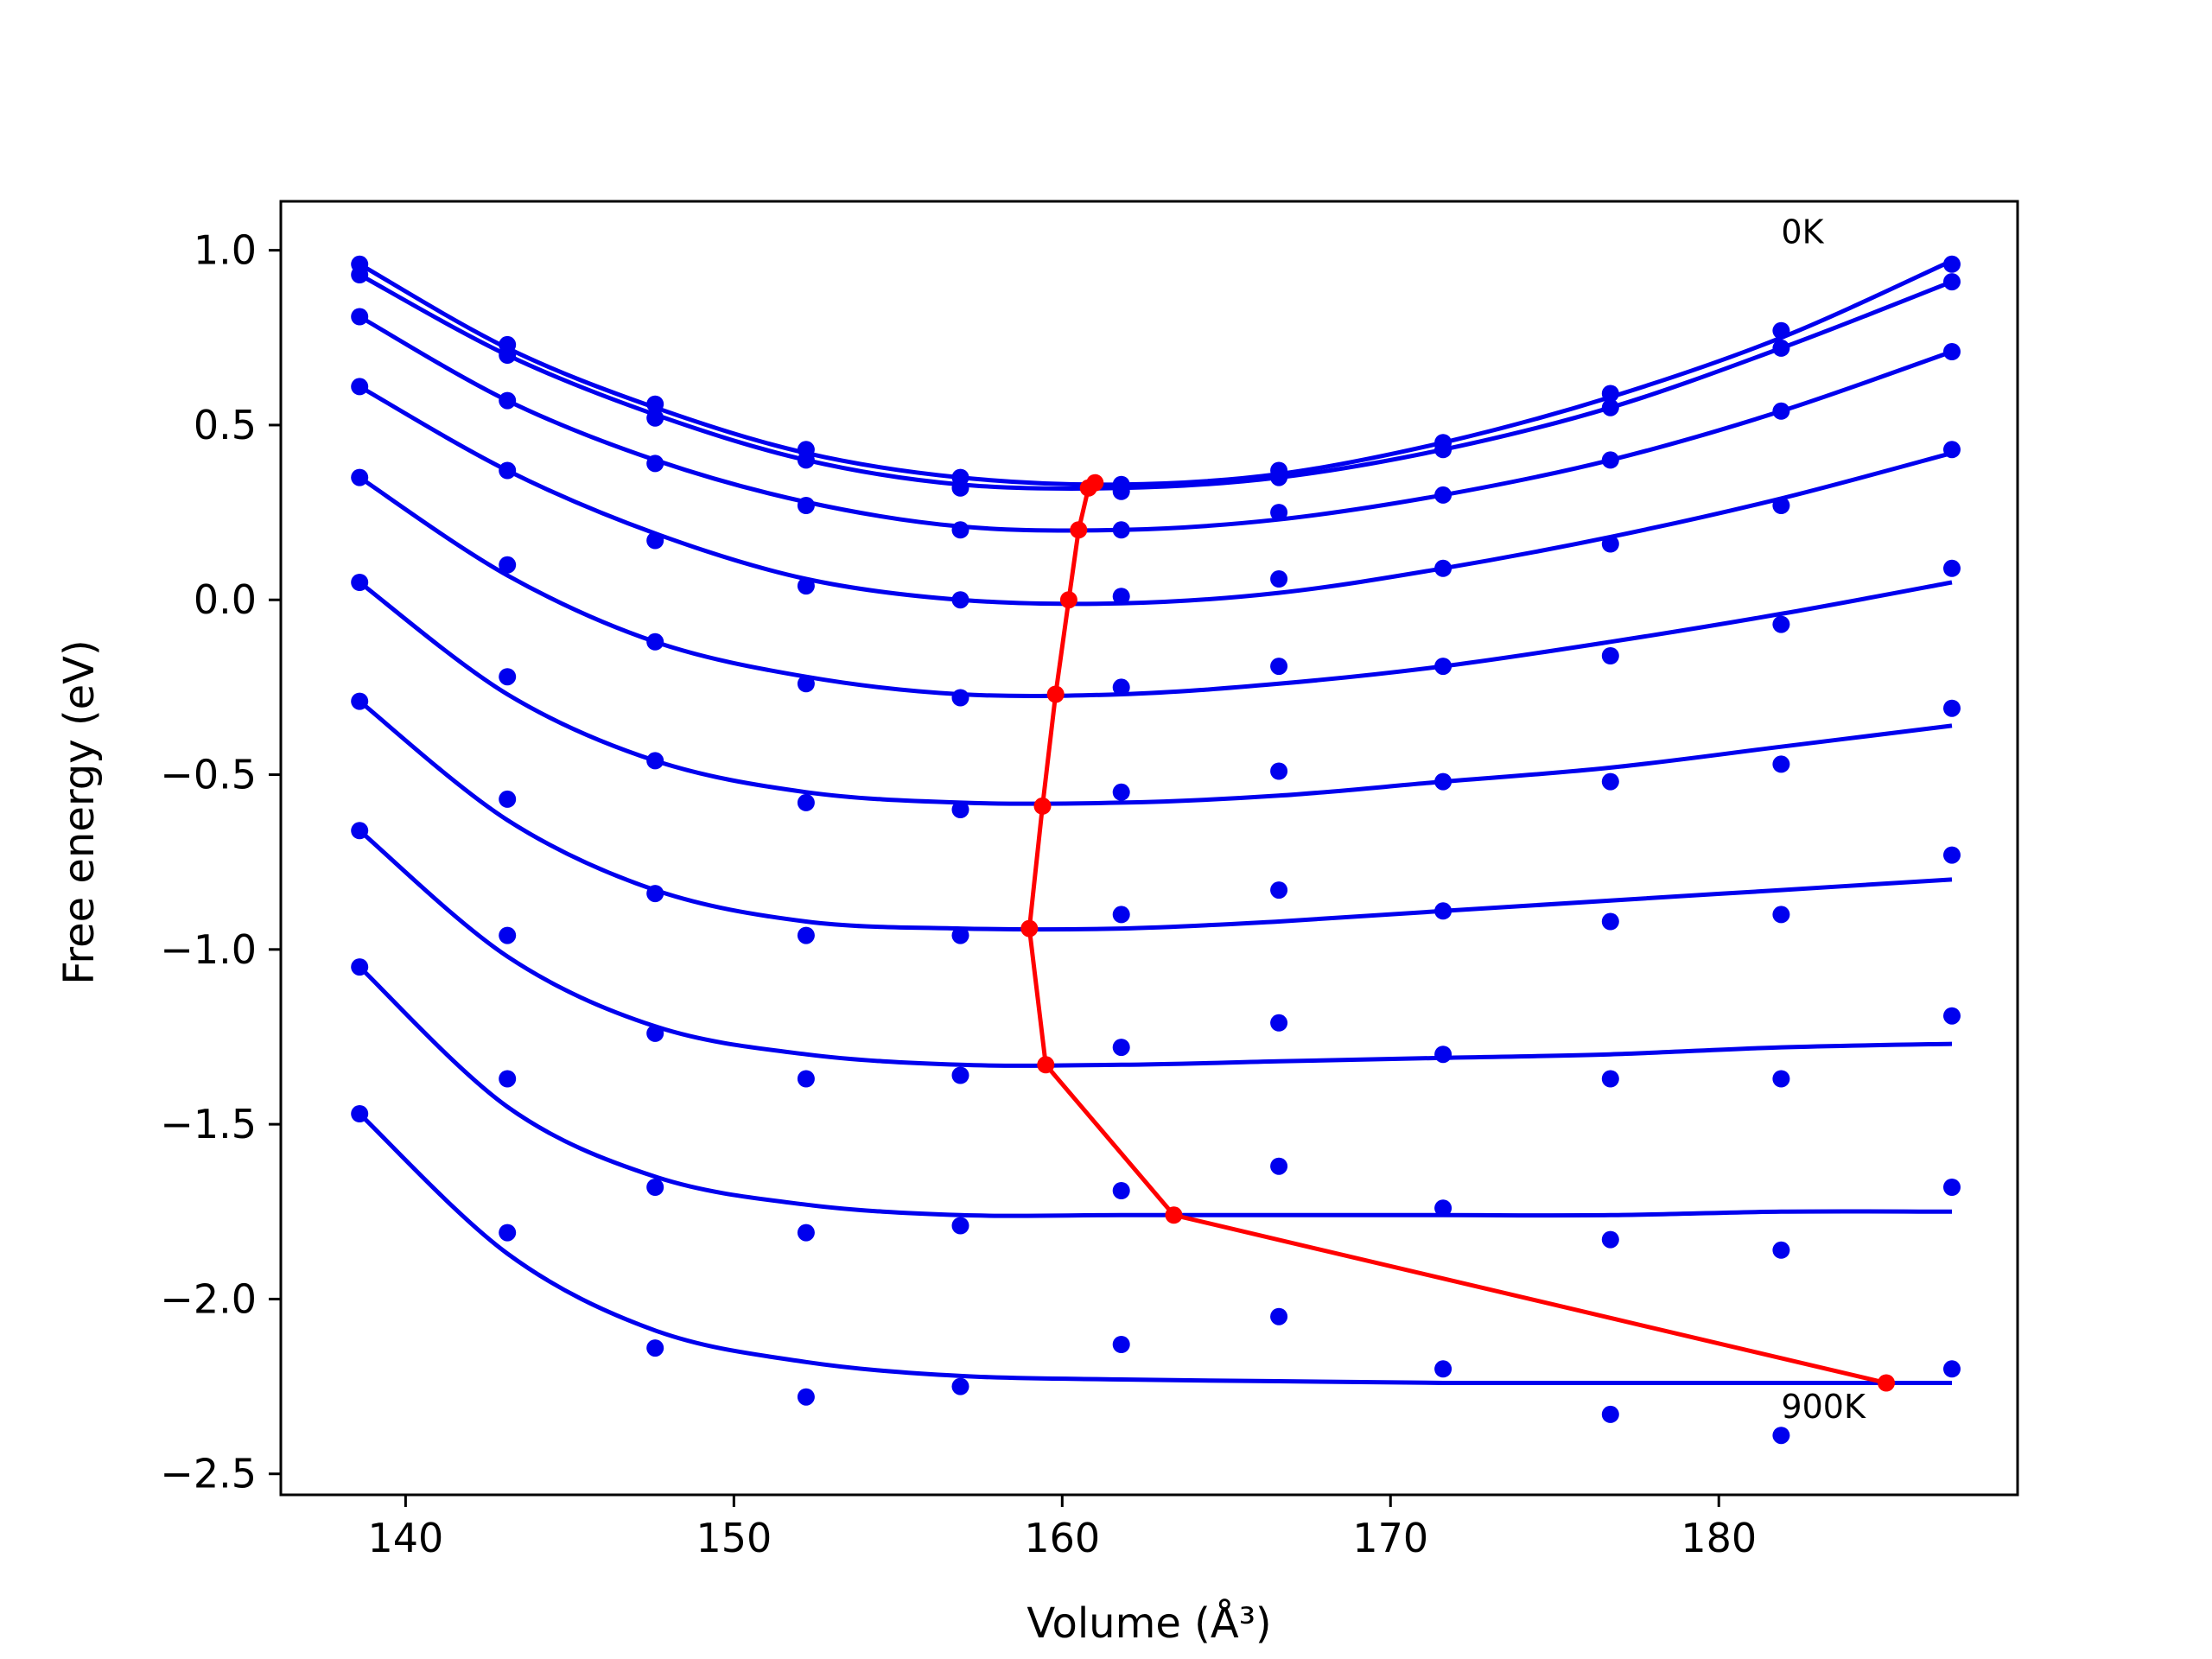 This screenshot has height=1659, width=2212. What do you see at coordinates (208, 1474) in the screenshot?
I see `y-tick-label: −2.5` at bounding box center [208, 1474].